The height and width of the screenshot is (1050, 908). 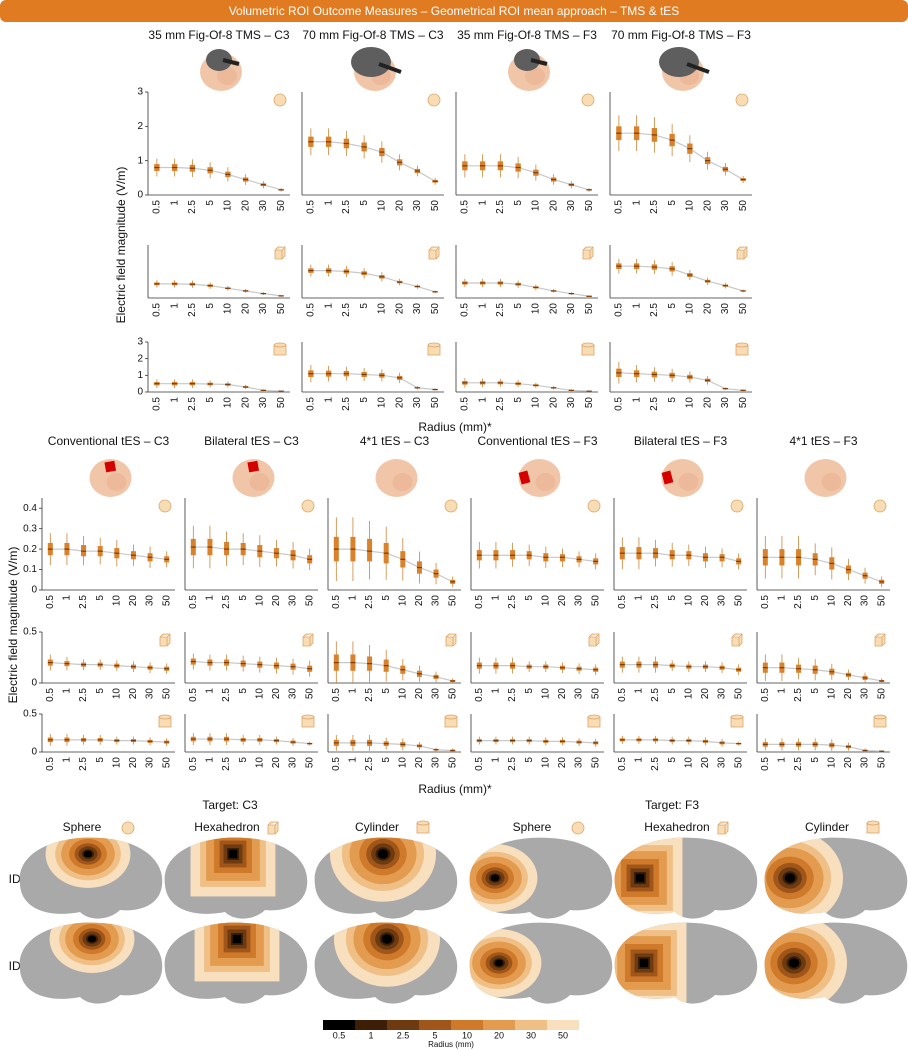 I want to click on target-label: Target: C3, so click(x=230, y=805).